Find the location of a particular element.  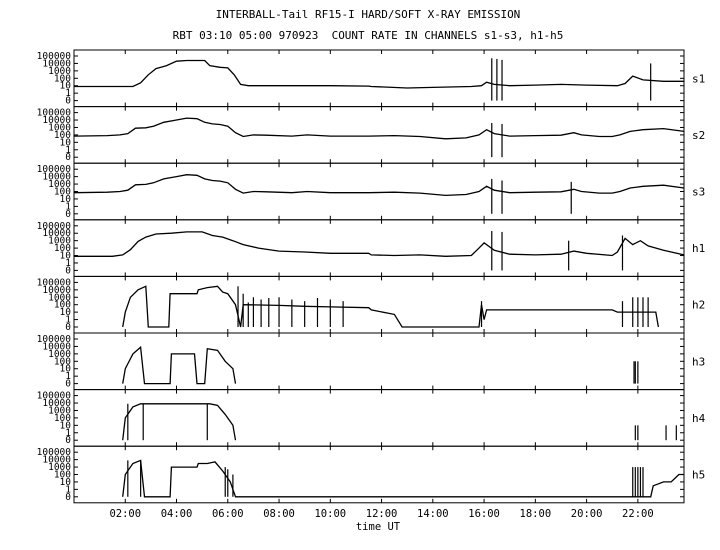

x-tick-label: 02:00 is located at coordinates (125, 514).